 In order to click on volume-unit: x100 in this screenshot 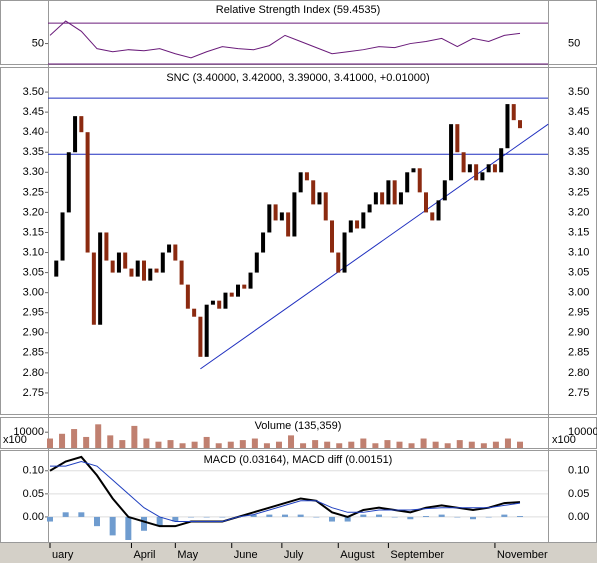, I will do `click(15, 440)`.